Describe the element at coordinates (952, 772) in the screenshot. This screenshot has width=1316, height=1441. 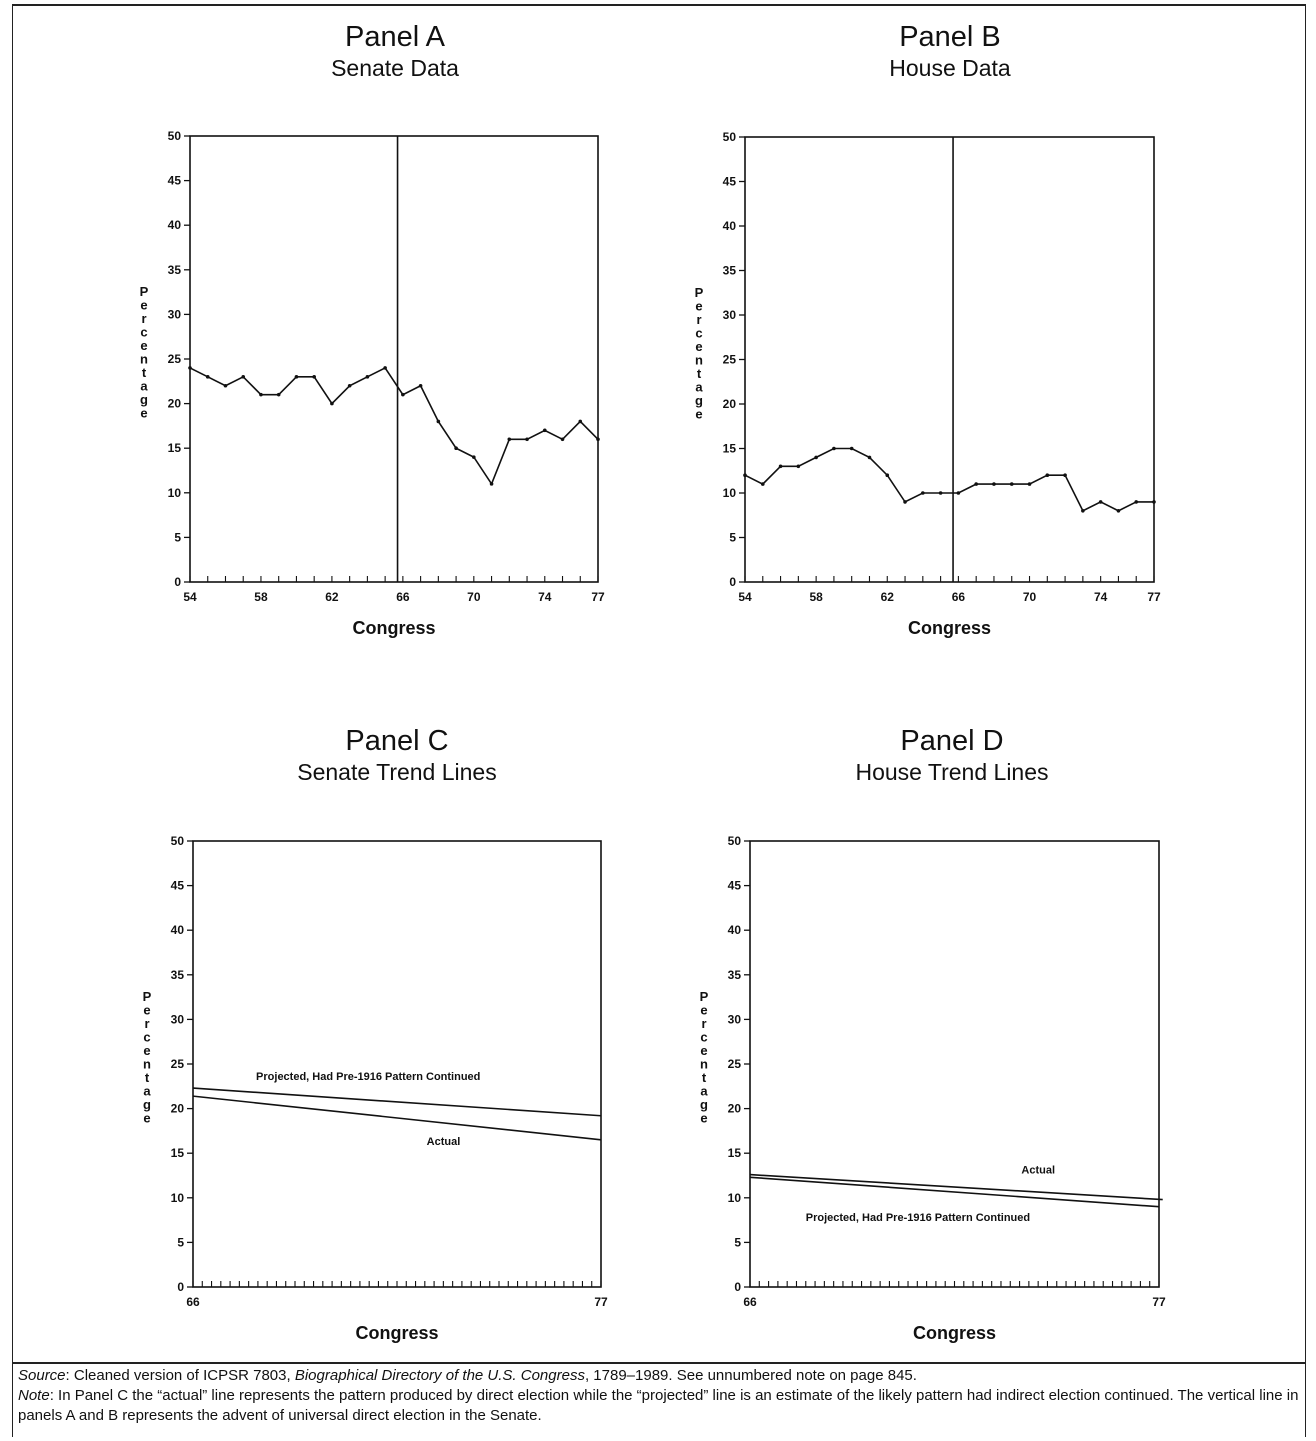
I see `panel-d-title: House Trend Lines` at that location.